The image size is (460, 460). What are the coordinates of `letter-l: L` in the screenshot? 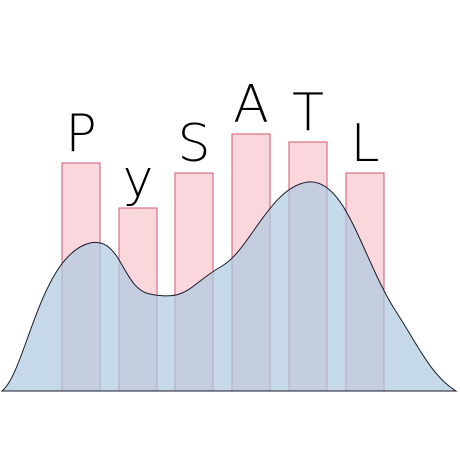 It's located at (365, 144).